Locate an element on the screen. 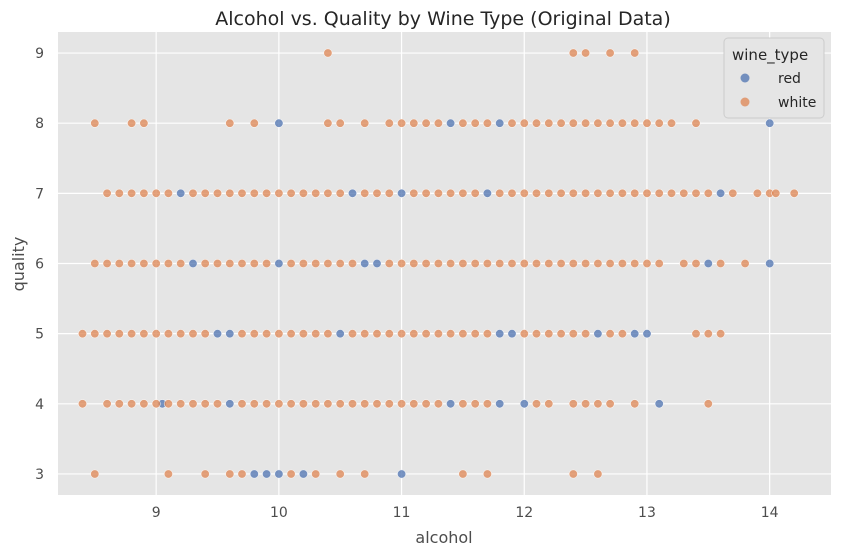 The image size is (841, 557). legend-box is located at coordinates (774, 78).